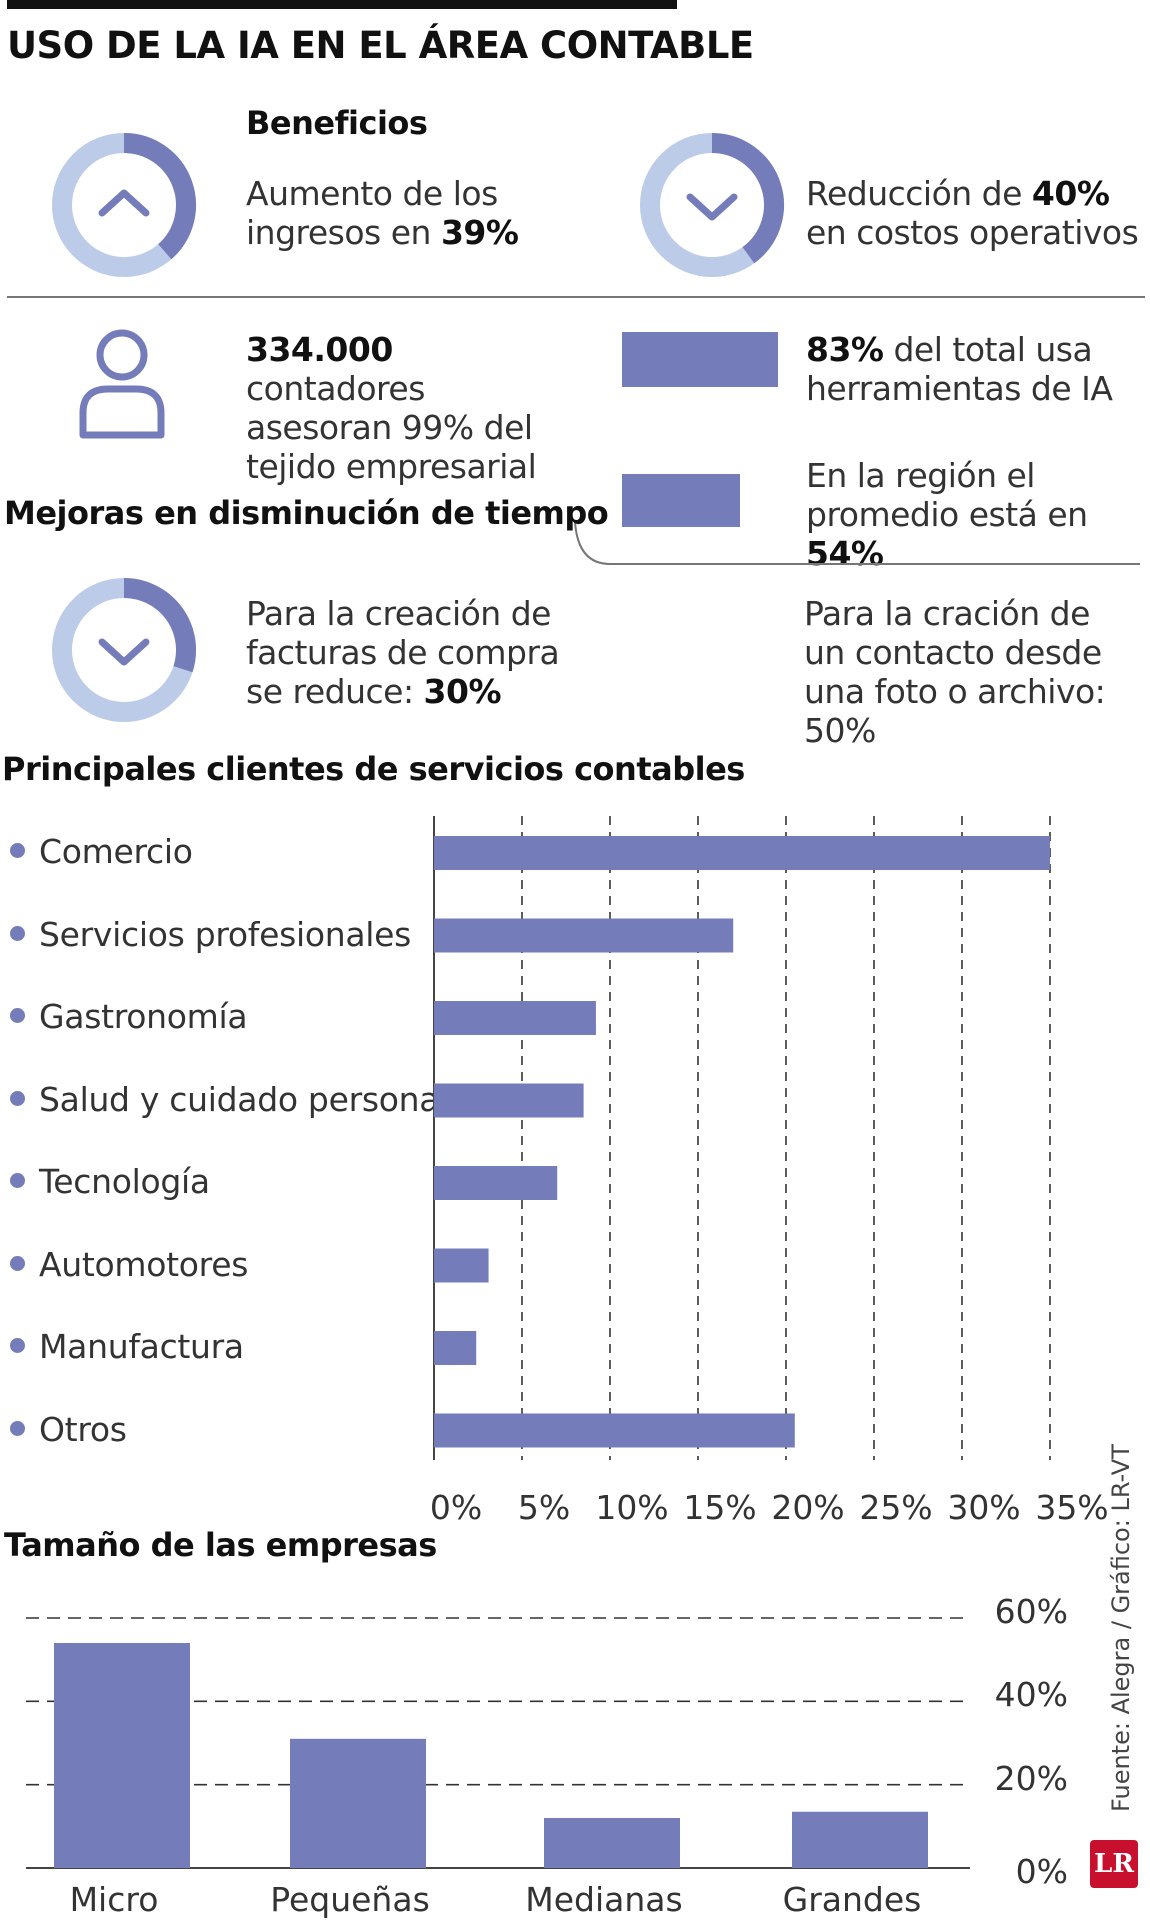  What do you see at coordinates (604, 1899) in the screenshot?
I see `size-category-label: Medianas` at bounding box center [604, 1899].